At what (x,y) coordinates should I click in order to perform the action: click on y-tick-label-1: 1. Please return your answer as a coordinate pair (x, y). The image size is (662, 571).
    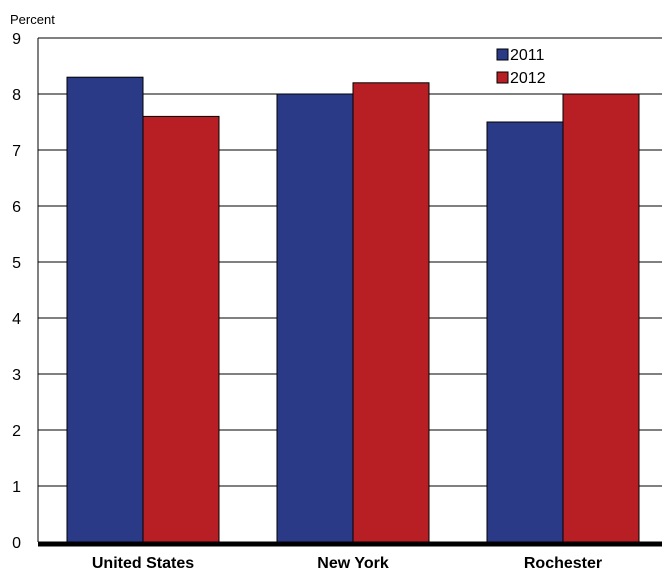
    Looking at the image, I should click on (16, 487).